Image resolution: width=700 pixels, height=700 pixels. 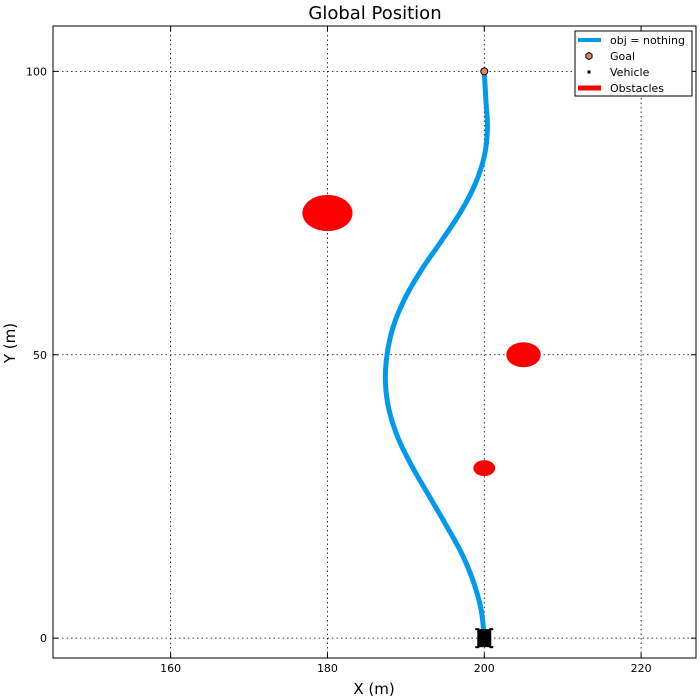 I want to click on legend-label: Vehicle, so click(x=630, y=72).